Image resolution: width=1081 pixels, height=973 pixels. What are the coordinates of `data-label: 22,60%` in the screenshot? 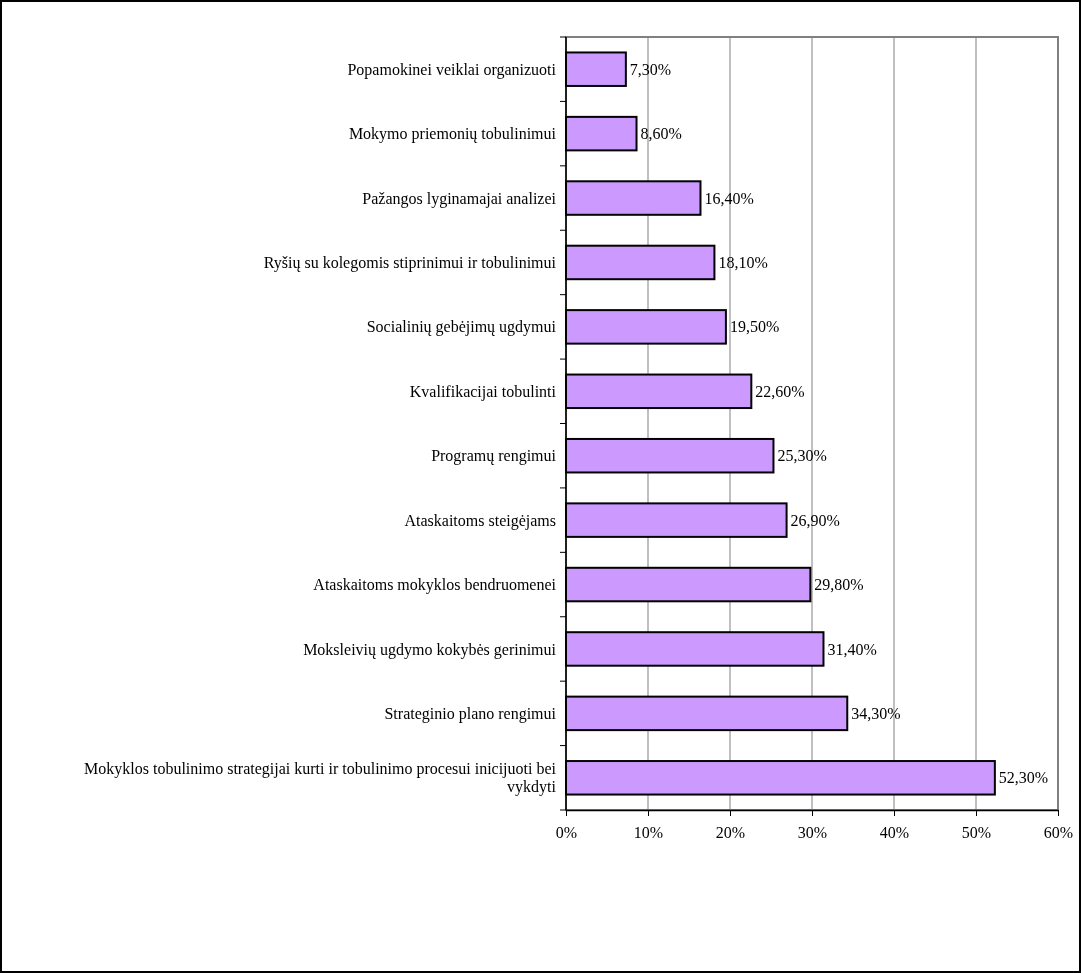 It's located at (780, 391).